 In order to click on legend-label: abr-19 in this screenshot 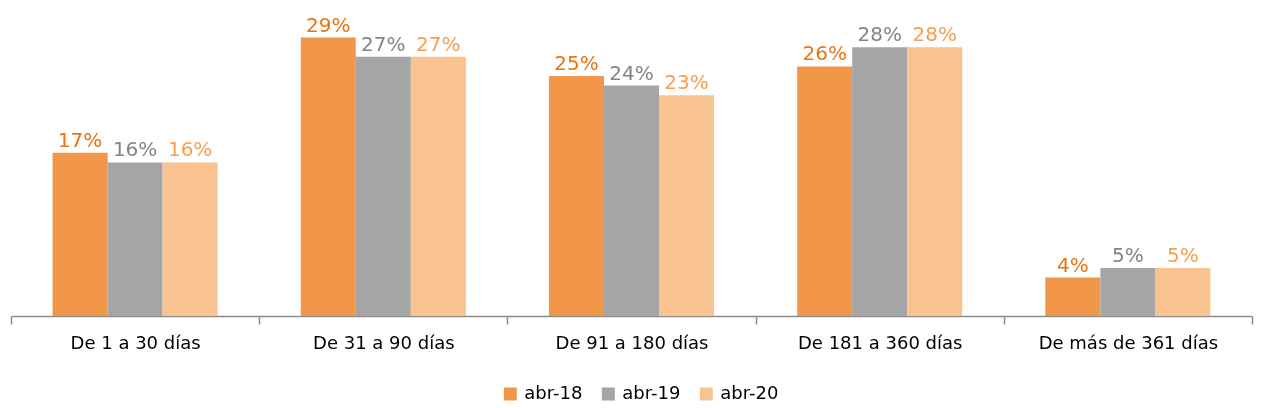, I will do `click(651, 392)`.